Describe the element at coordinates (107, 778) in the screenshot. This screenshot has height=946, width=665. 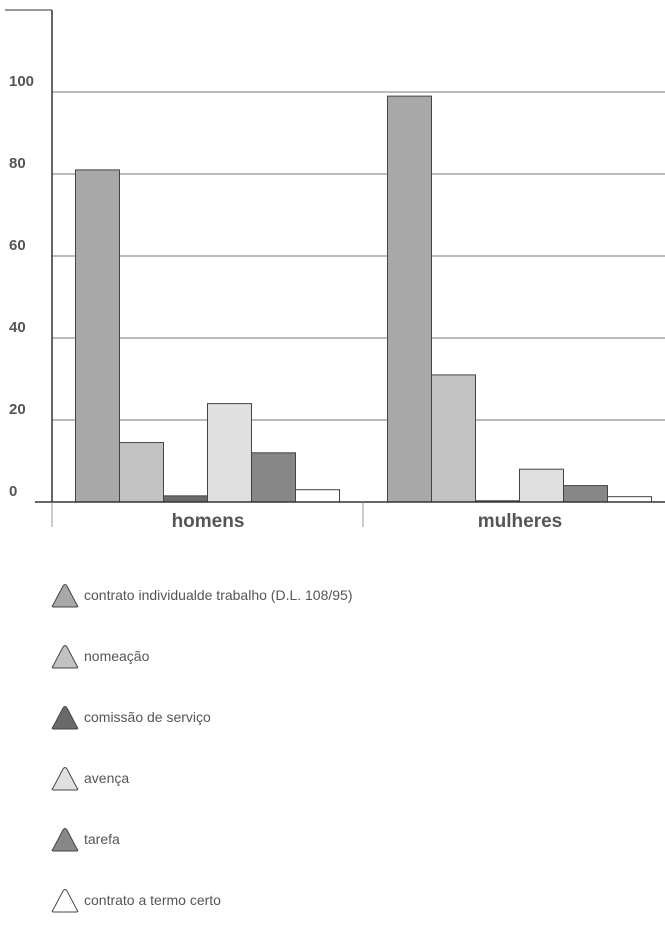
I see `legend-label: avença` at that location.